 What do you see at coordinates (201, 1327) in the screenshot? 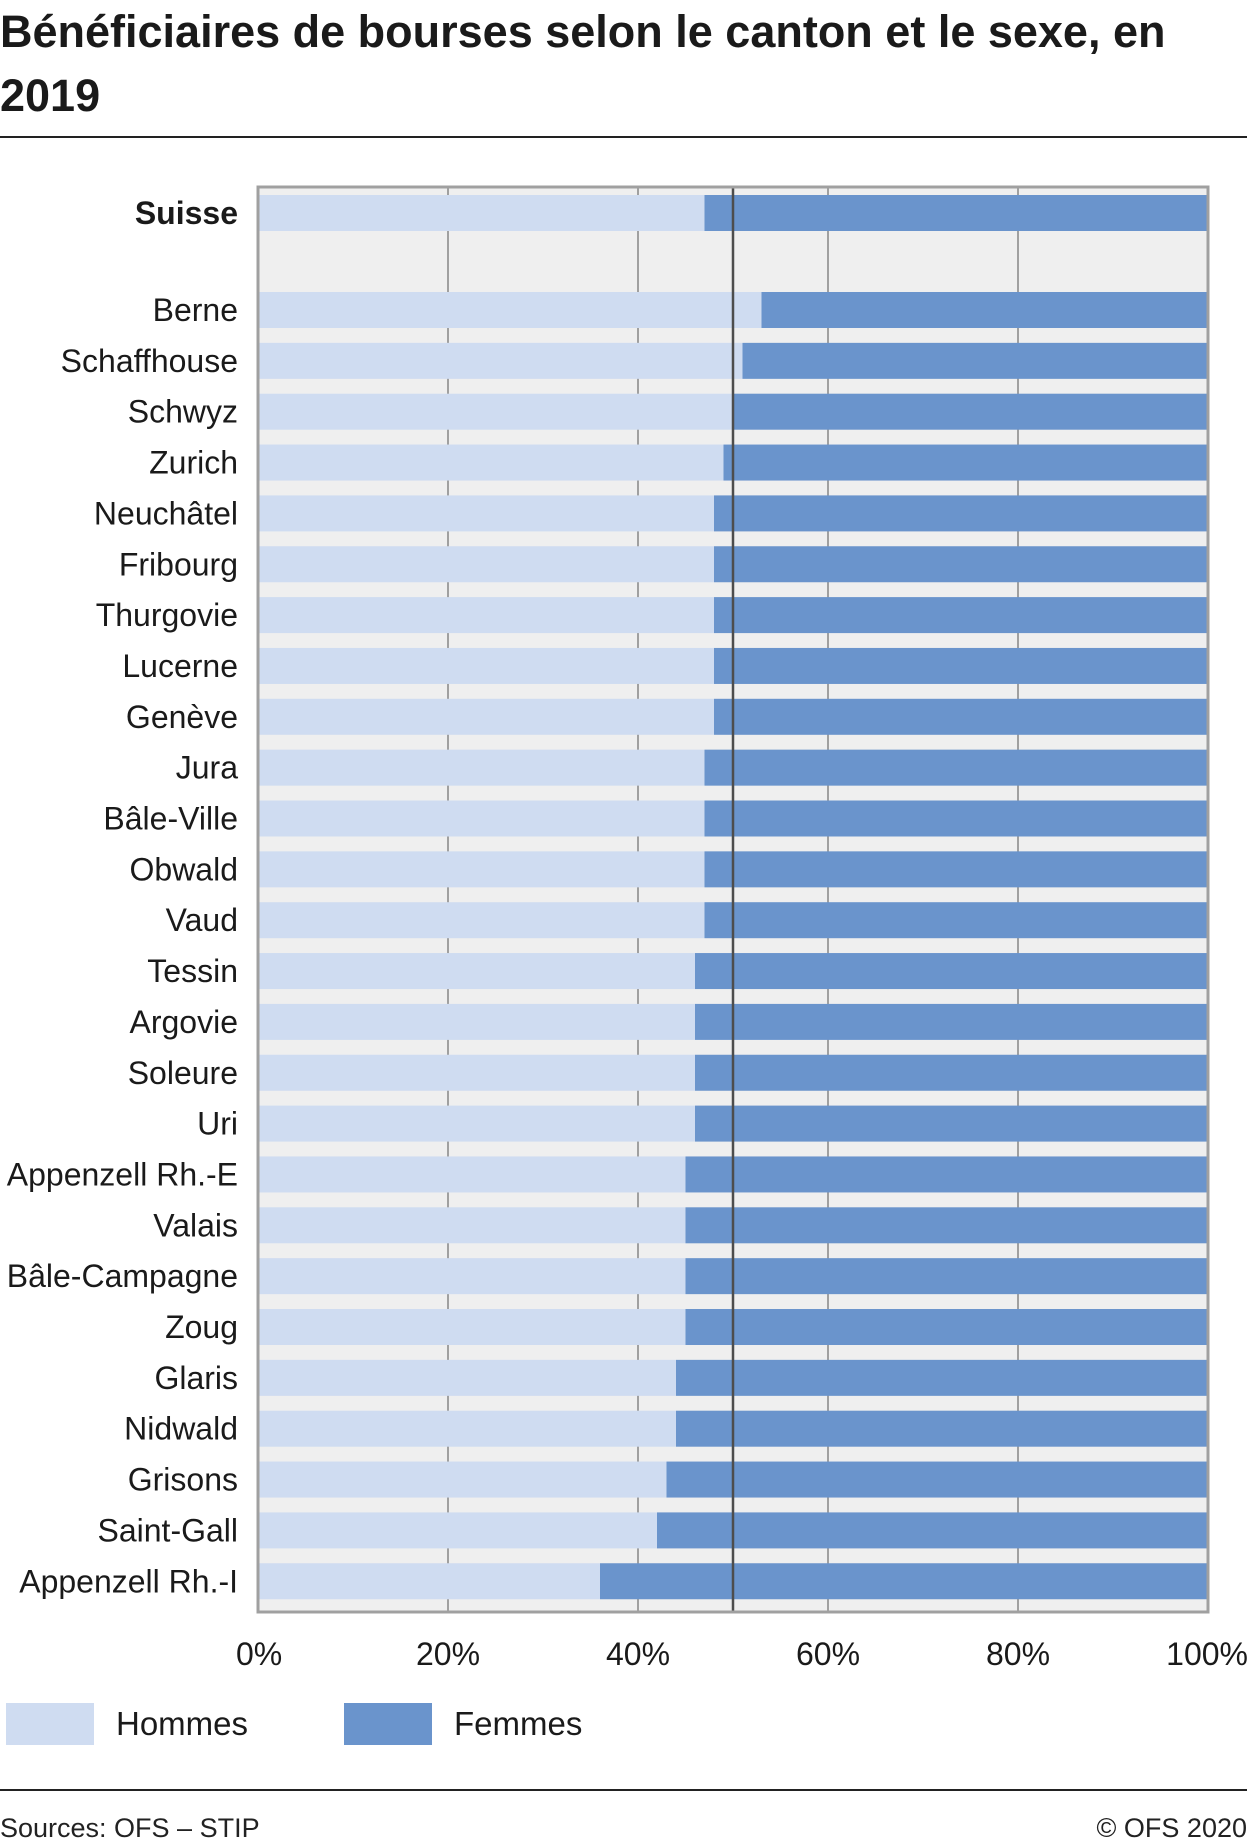
I see `category-label-zoug: Zoug` at bounding box center [201, 1327].